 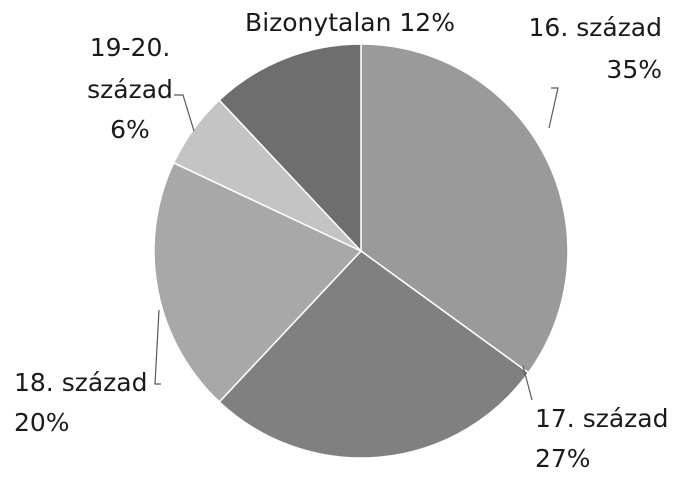 I want to click on slice-label-3: 18. század, so click(x=80, y=382).